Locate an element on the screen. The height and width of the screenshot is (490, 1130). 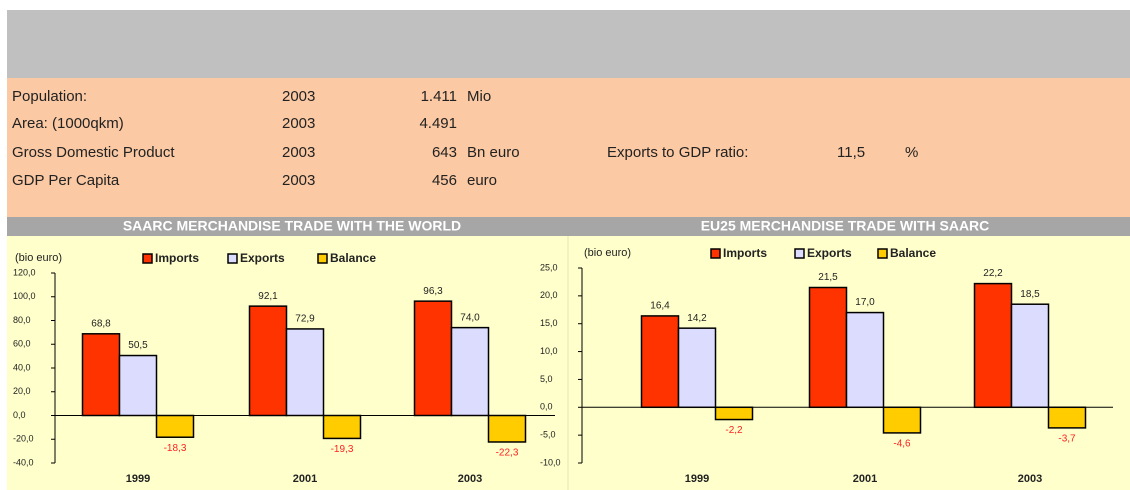
value-label: 21,5 is located at coordinates (828, 277).